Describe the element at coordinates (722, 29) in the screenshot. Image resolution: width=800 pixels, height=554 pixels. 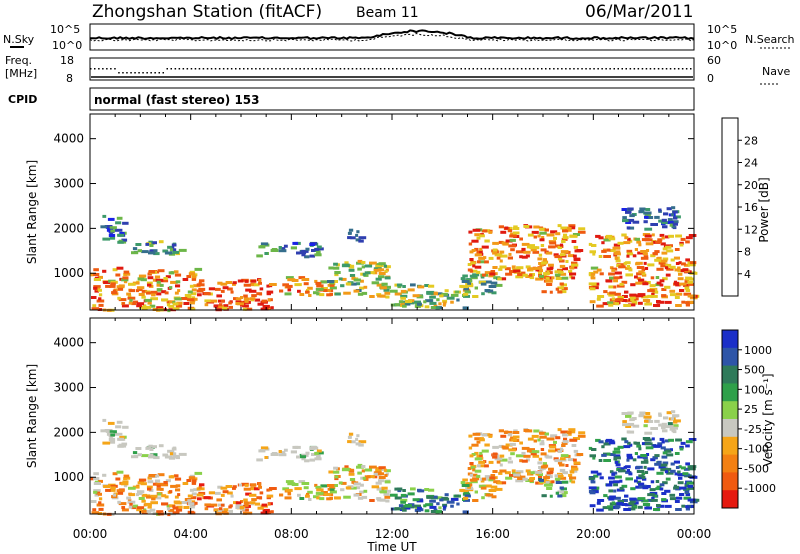
I see `sky-right-tick-top: 10^5` at that location.